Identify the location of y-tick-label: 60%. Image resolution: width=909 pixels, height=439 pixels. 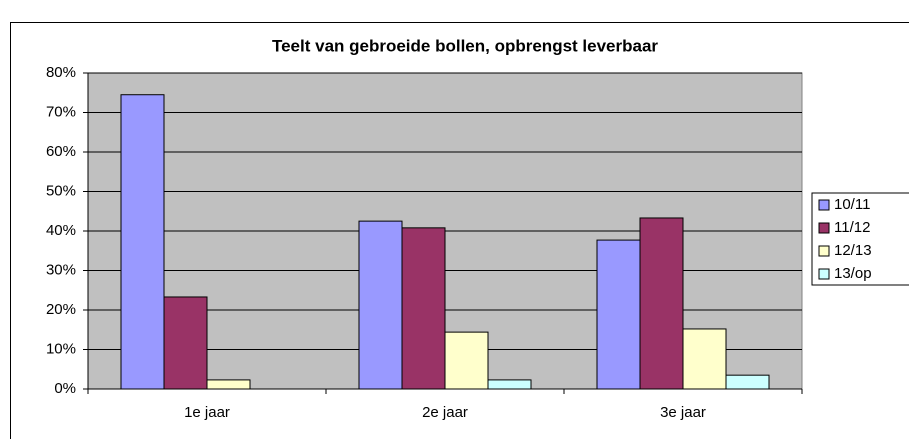
(61, 151).